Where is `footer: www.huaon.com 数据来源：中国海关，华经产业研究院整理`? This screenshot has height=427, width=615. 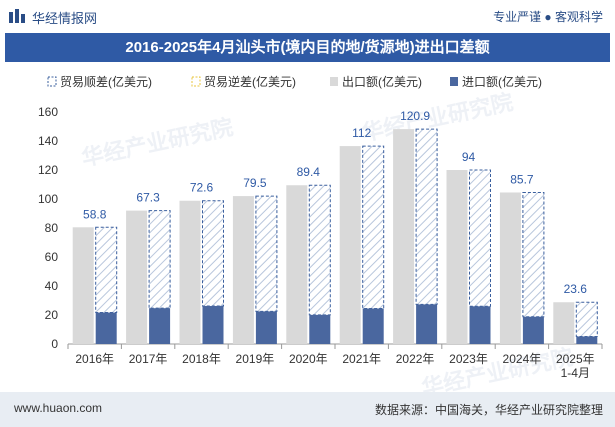
footer: www.huaon.com 数据来源：中国海关，华经产业研究院整理 is located at coordinates (307, 409).